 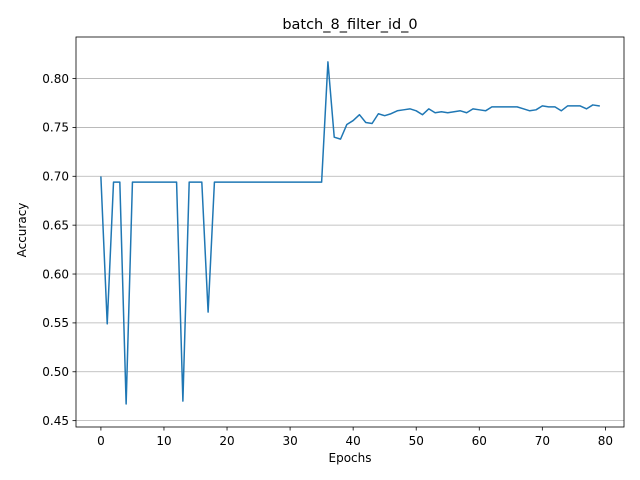 I want to click on x-axis-title: Epochs, so click(x=350, y=458).